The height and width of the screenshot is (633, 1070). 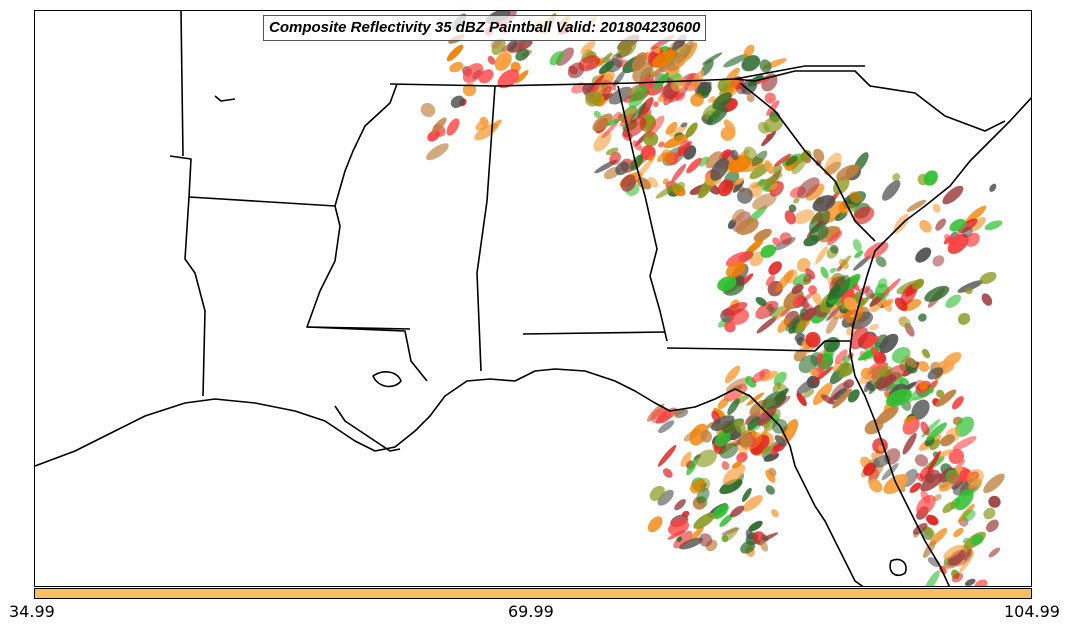 What do you see at coordinates (594, 333) in the screenshot?
I see `alabama-florida-border` at bounding box center [594, 333].